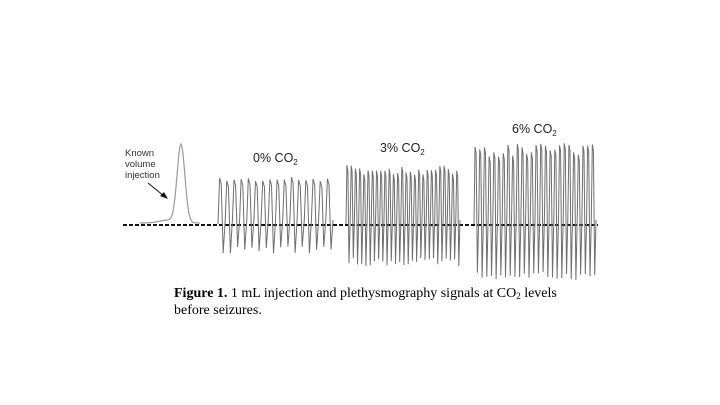  Describe the element at coordinates (139, 153) in the screenshot. I see `known-volume-line-1: Known` at that location.